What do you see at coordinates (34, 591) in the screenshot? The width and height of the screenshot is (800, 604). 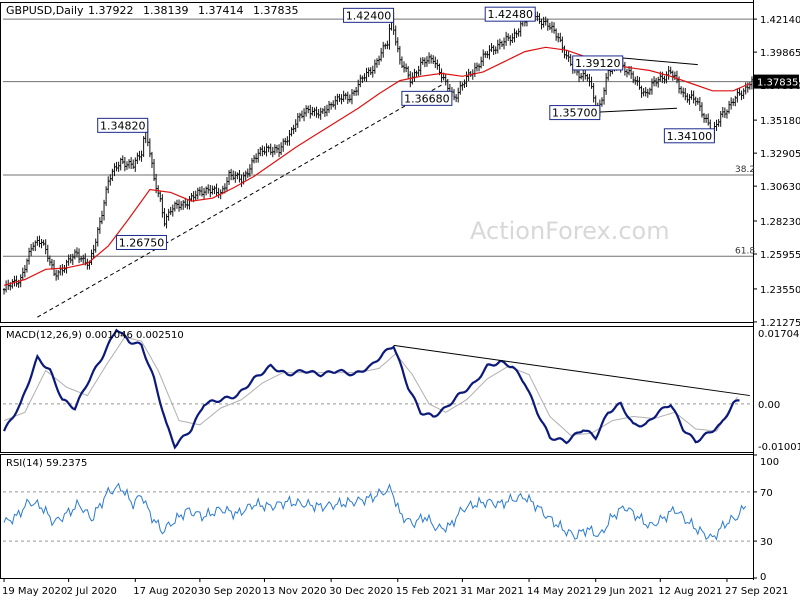 I see `time-tick-label: 19 May 2020` at bounding box center [34, 591].